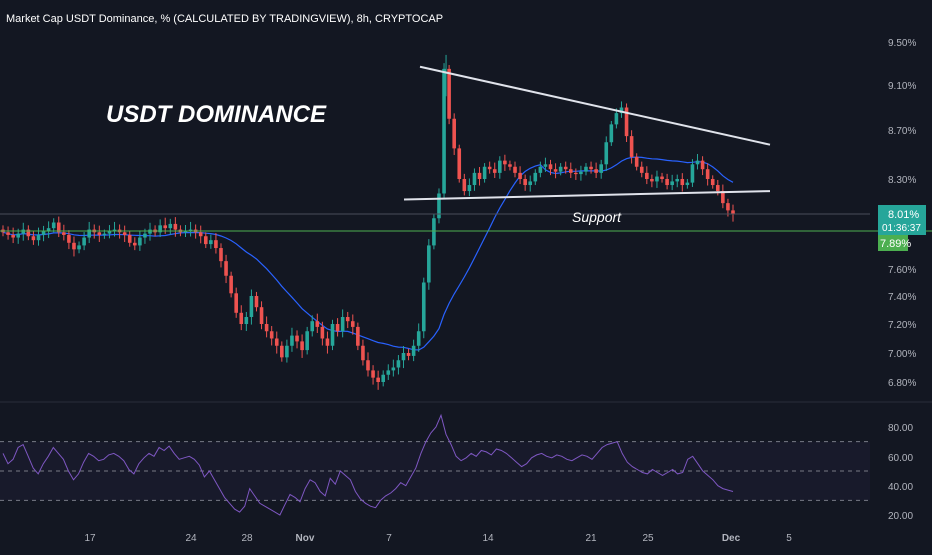 This screenshot has height=555, width=932. Describe the element at coordinates (902, 43) in the screenshot. I see `price-axis-tick: 9.50%` at that location.